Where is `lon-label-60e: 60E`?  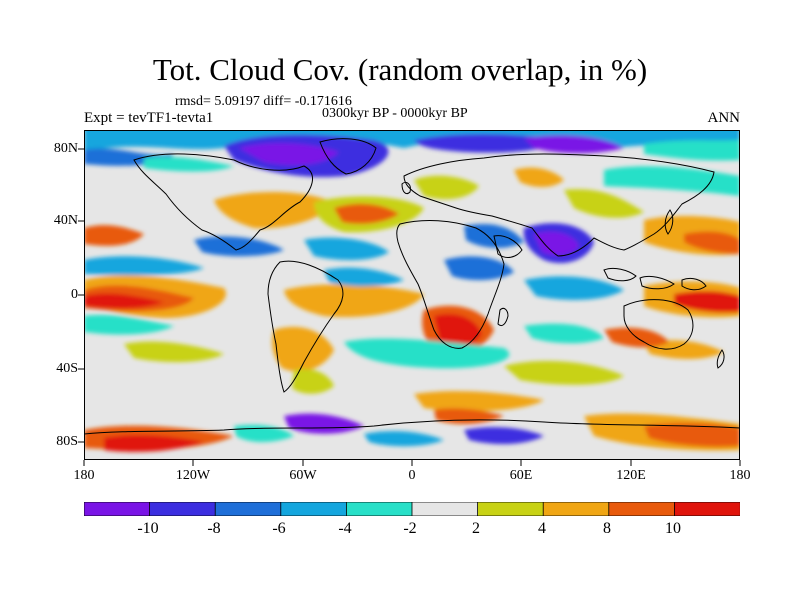
lon-label-60e: 60E is located at coordinates (521, 475).